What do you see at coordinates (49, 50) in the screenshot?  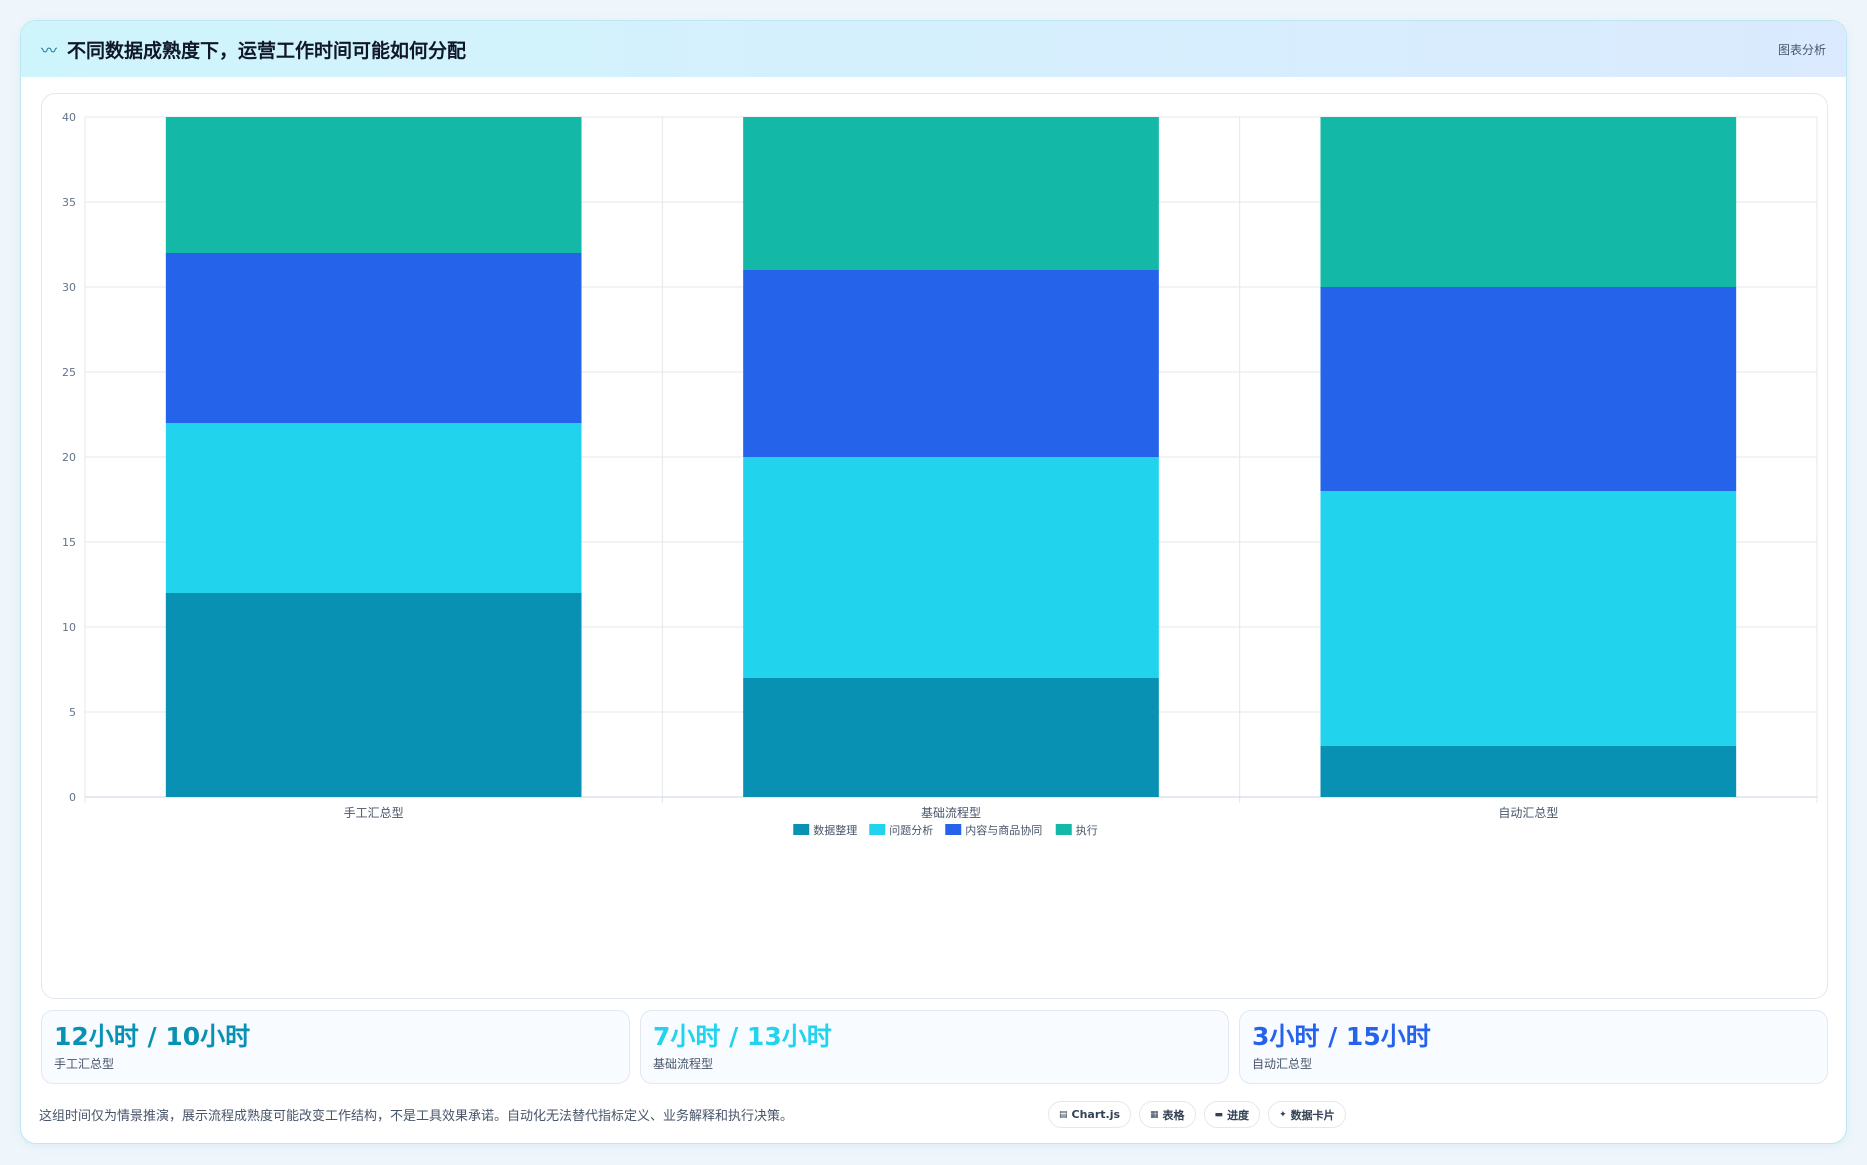 I see `trend-line-icon: 〰` at bounding box center [49, 50].